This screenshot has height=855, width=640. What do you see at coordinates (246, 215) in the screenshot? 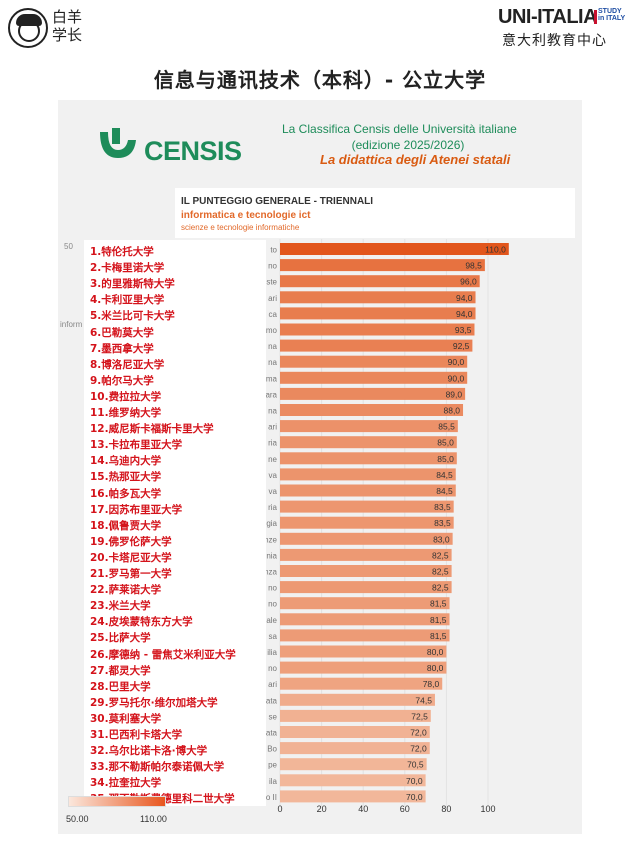
I see `chart-subtitle: informatica e tecnologie ict` at bounding box center [246, 215].